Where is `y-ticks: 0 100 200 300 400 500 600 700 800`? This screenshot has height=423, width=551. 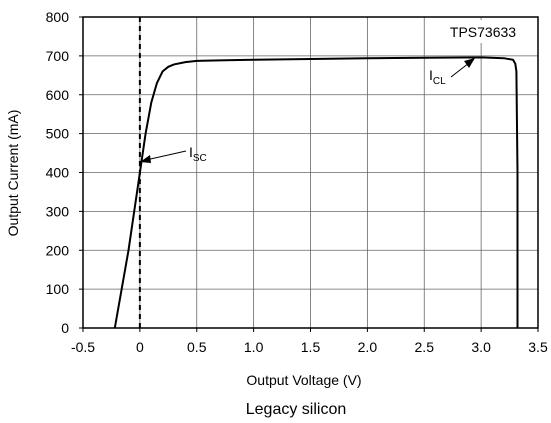
y-ticks: 0 100 200 300 400 500 600 700 800 is located at coordinates (64, 172).